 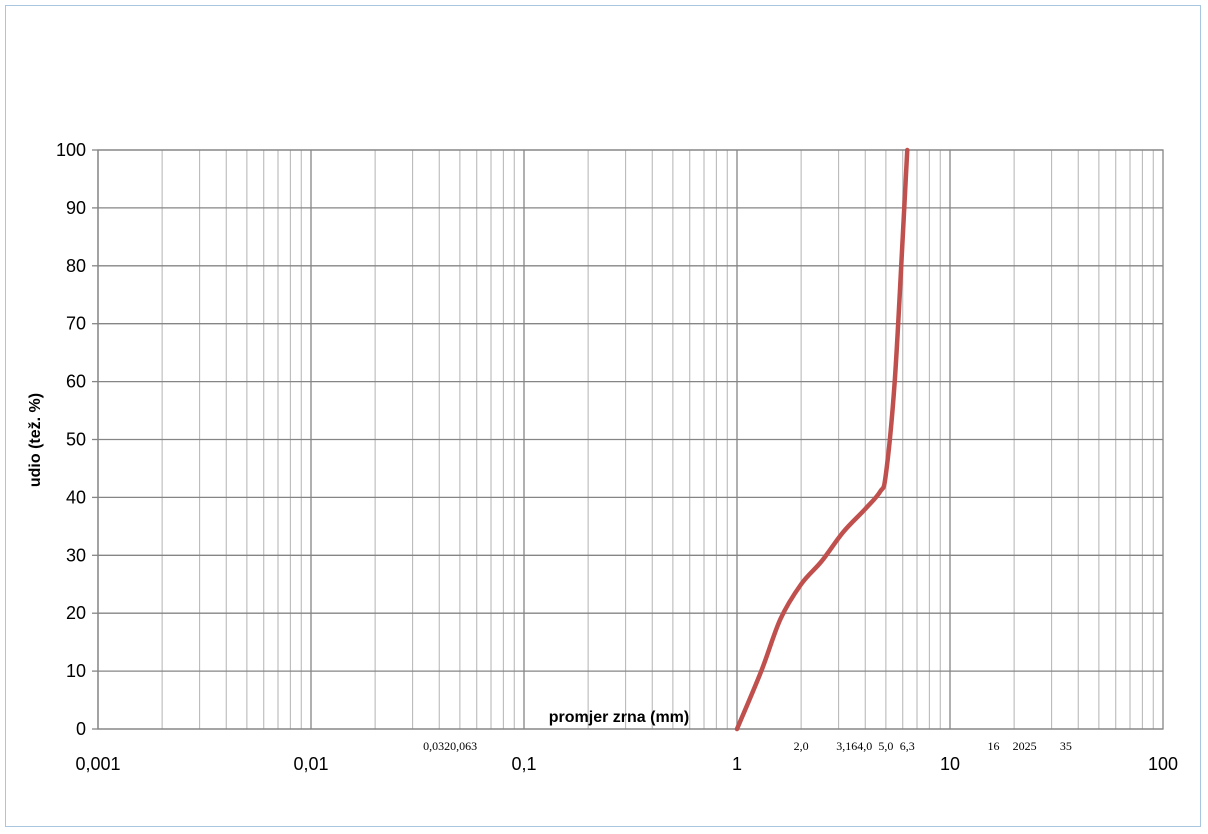 What do you see at coordinates (747, 746) in the screenshot?
I see `sieve-labels: 0,0320,063 2,0 3,164,0 5,0 6,3 16 2025 35` at bounding box center [747, 746].